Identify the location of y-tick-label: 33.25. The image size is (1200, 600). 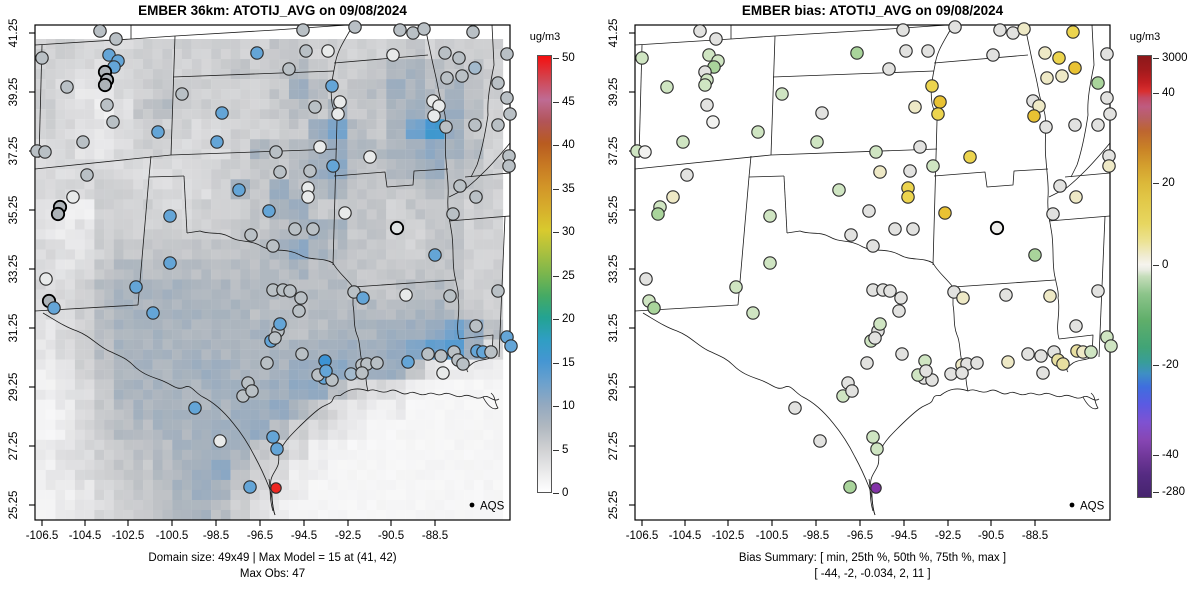
(614, 269).